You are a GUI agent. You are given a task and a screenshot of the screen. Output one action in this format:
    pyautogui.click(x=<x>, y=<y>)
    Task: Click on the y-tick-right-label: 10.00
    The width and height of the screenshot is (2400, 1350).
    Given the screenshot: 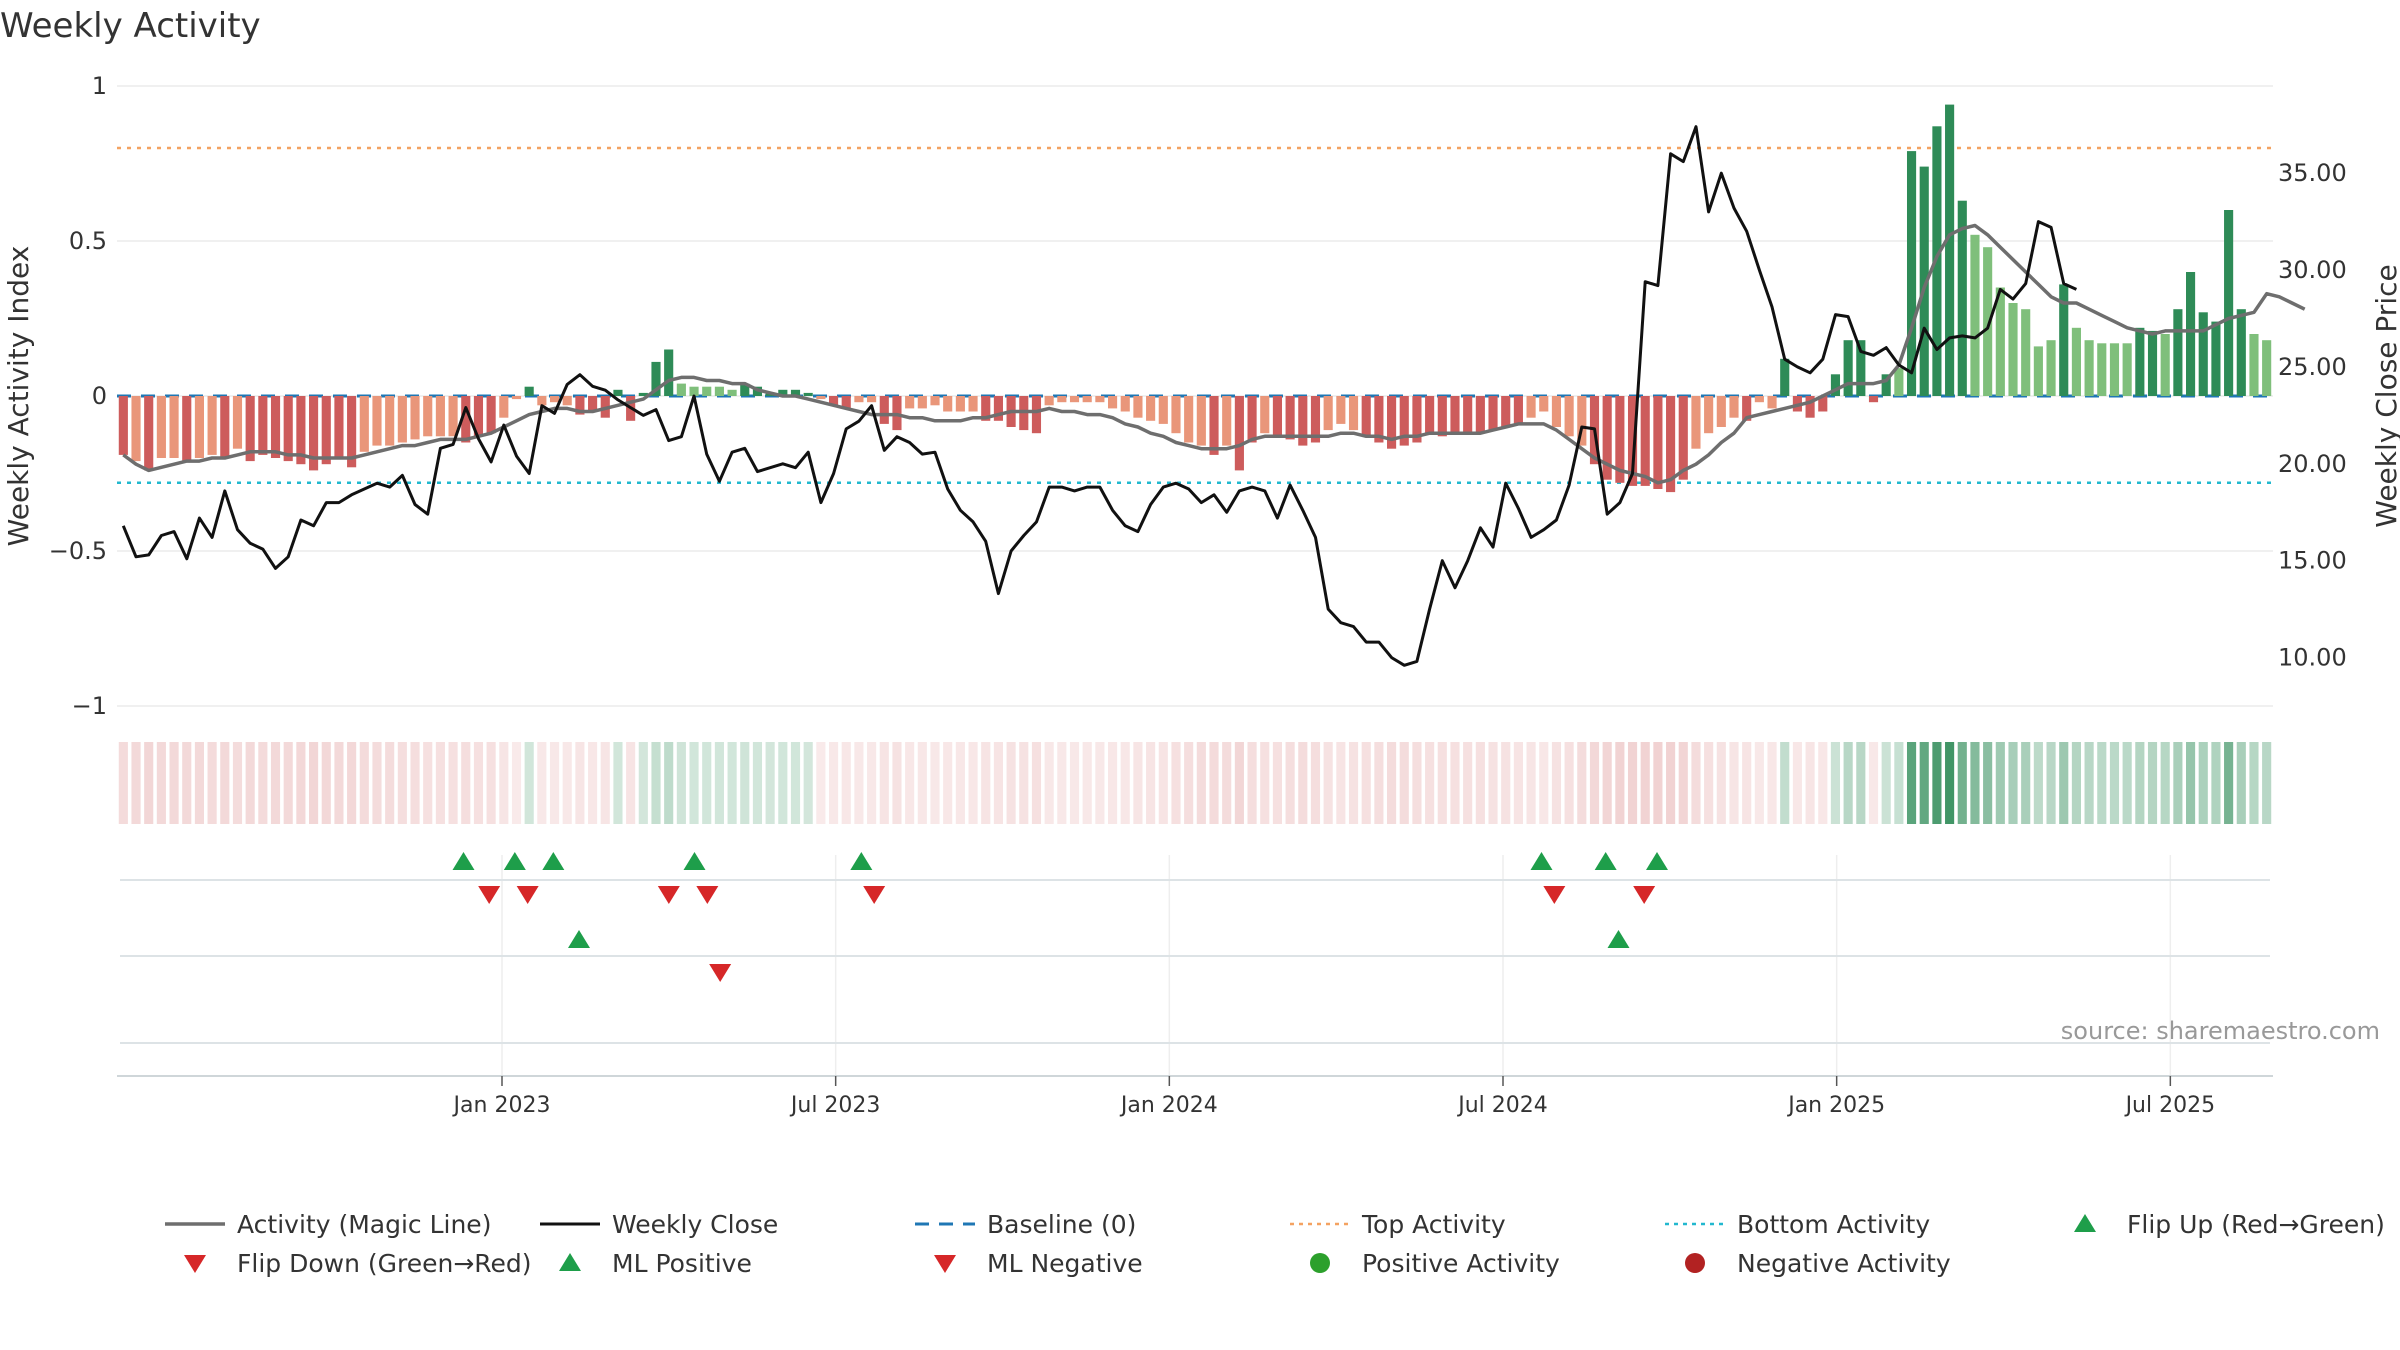 What is the action you would take?
    pyautogui.click(x=2312, y=658)
    